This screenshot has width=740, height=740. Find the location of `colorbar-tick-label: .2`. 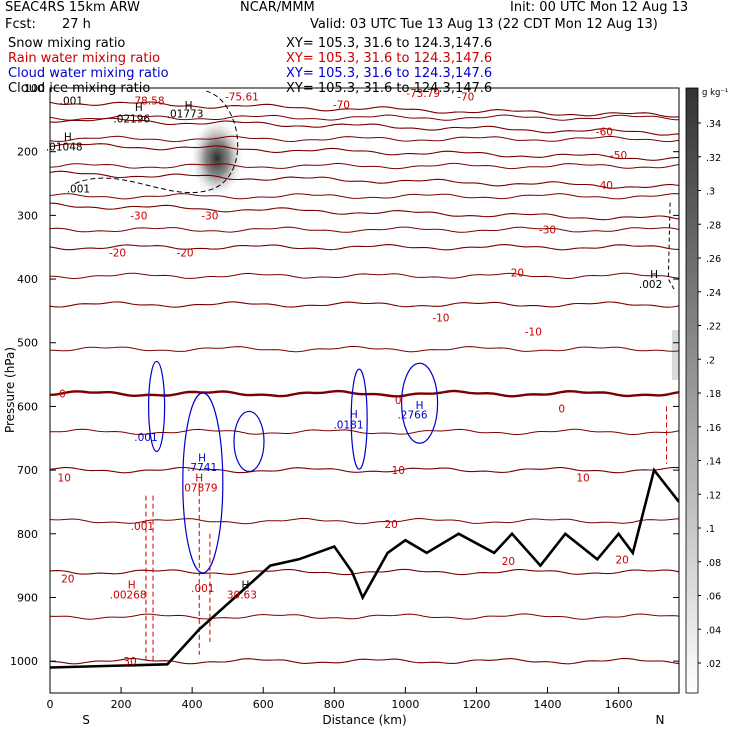

colorbar-tick-label: .2 is located at coordinates (710, 360).